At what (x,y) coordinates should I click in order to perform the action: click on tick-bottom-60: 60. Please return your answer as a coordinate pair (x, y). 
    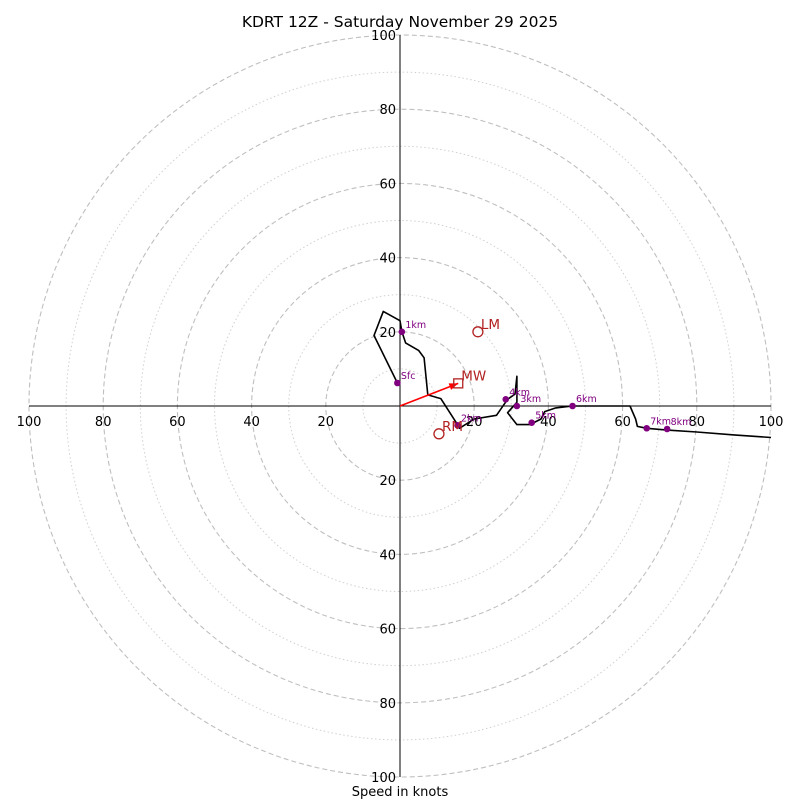
    Looking at the image, I should click on (387, 630).